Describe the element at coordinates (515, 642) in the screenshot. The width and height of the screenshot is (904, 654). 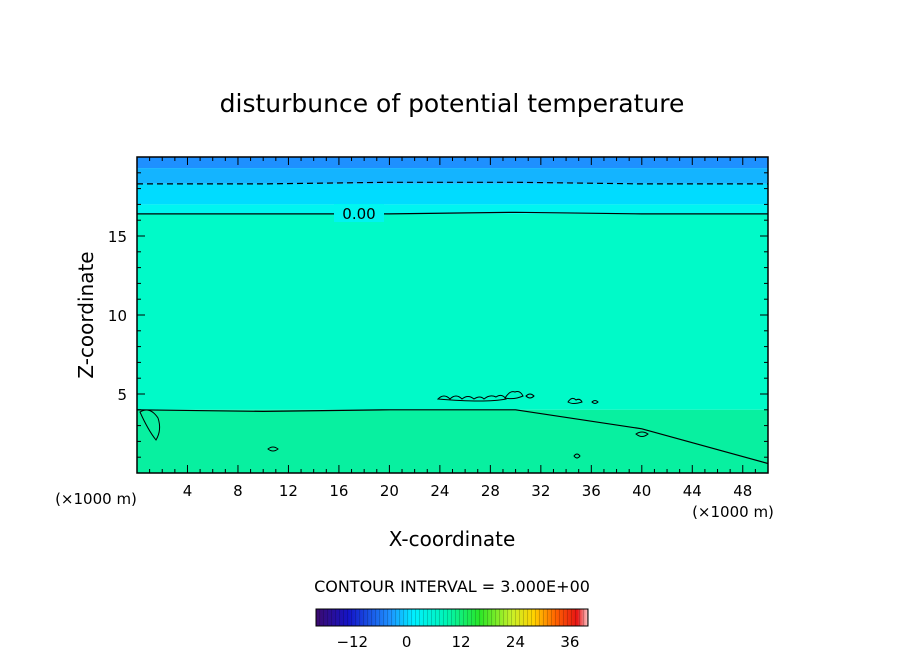
I see `colorbar-tick-label: 24` at that location.